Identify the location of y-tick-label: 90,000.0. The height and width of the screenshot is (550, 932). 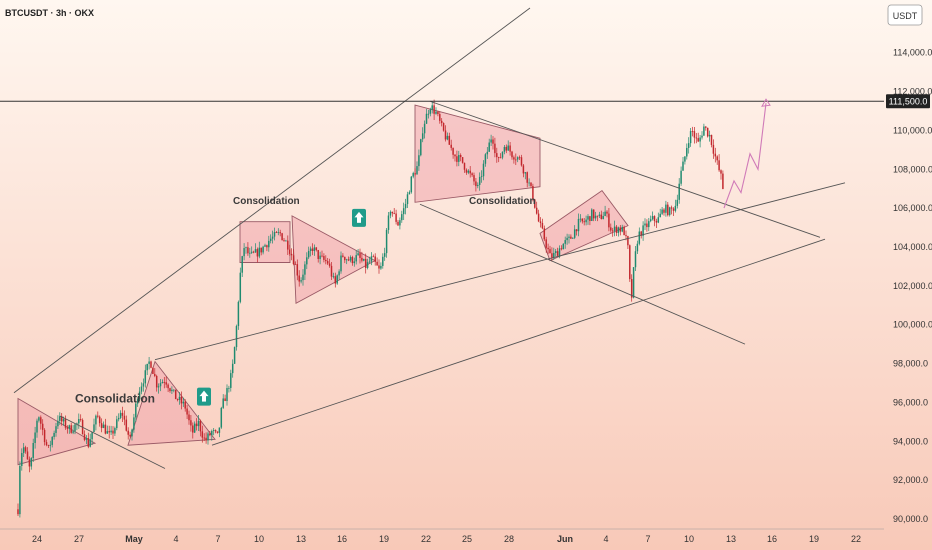
(910, 519).